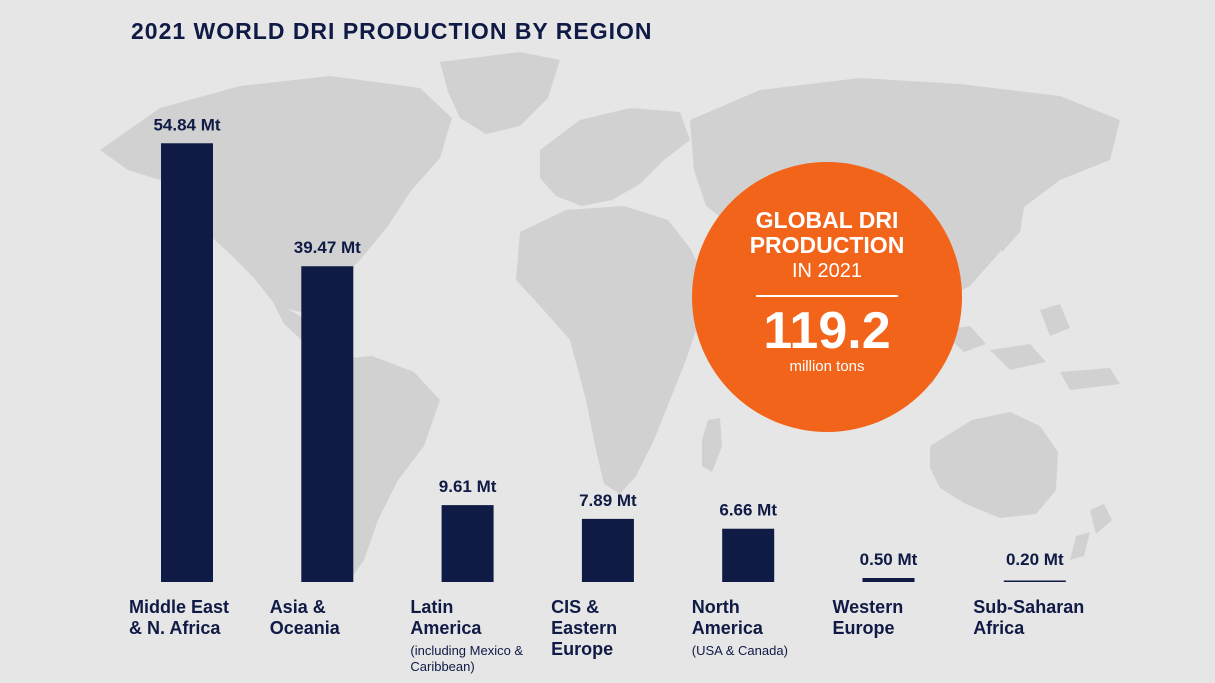 The width and height of the screenshot is (1215, 683). Describe the element at coordinates (715, 607) in the screenshot. I see `category-label-line: North` at that location.